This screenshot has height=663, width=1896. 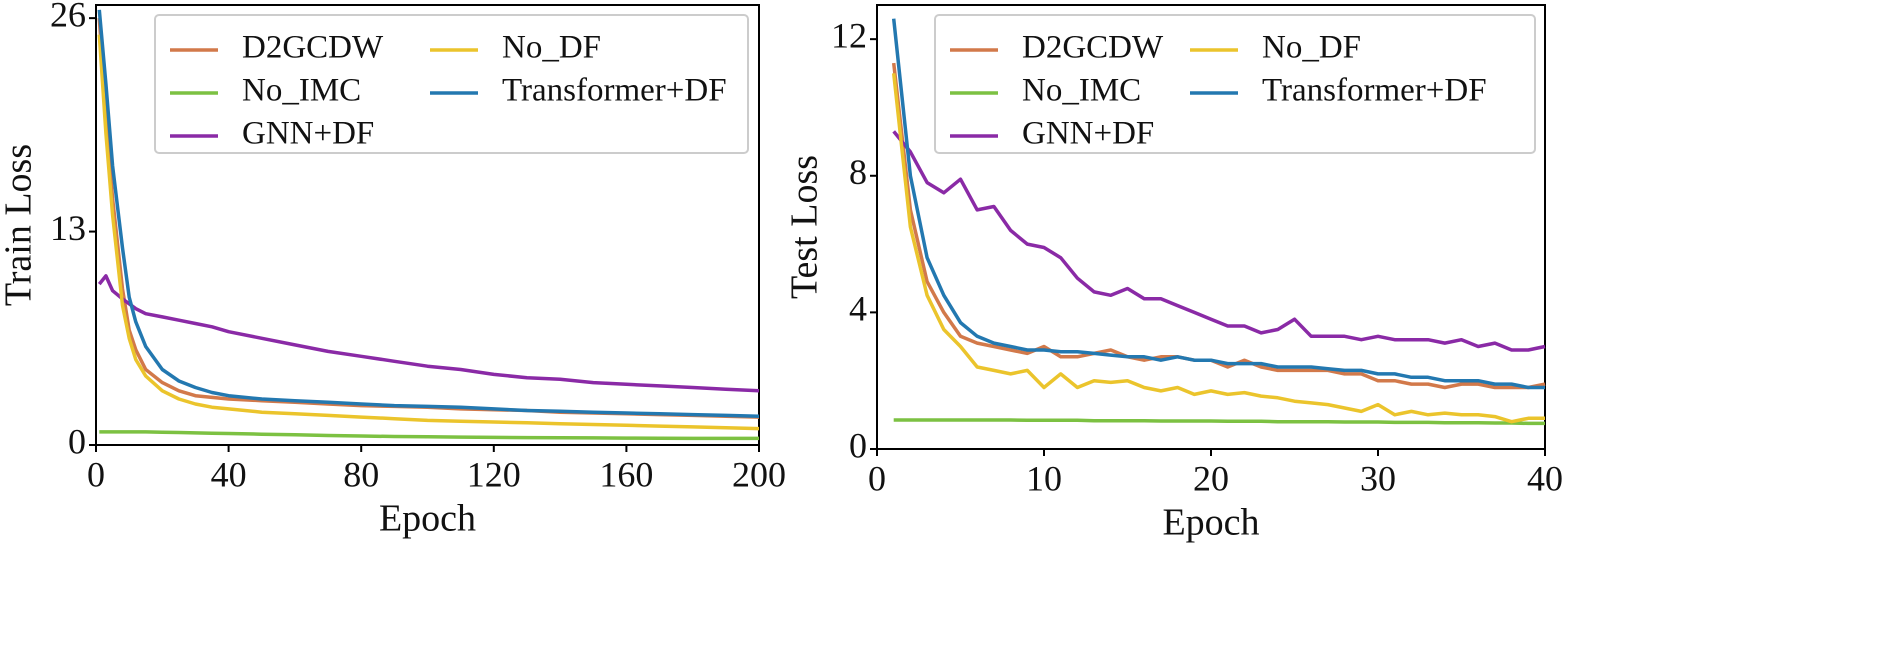 I want to click on y-tick-label: 13, so click(x=68, y=228).